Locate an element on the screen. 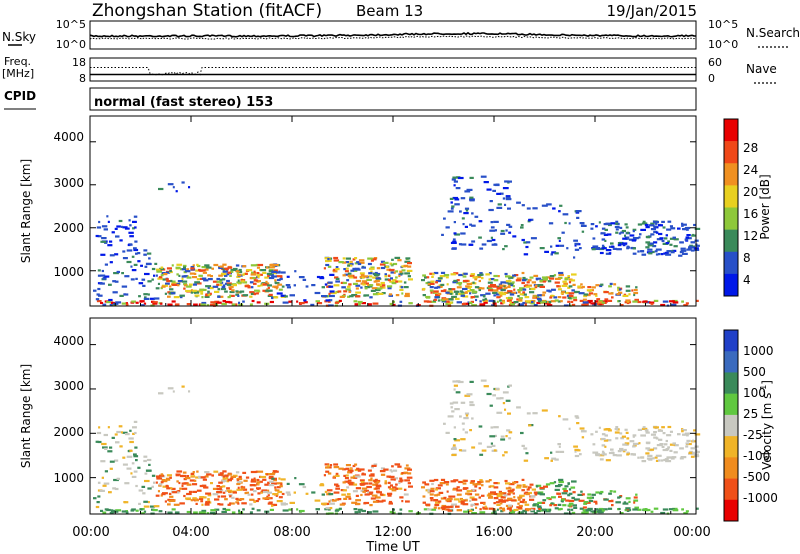 The width and height of the screenshot is (800, 554). power-cbar-swatch is located at coordinates (731, 241).